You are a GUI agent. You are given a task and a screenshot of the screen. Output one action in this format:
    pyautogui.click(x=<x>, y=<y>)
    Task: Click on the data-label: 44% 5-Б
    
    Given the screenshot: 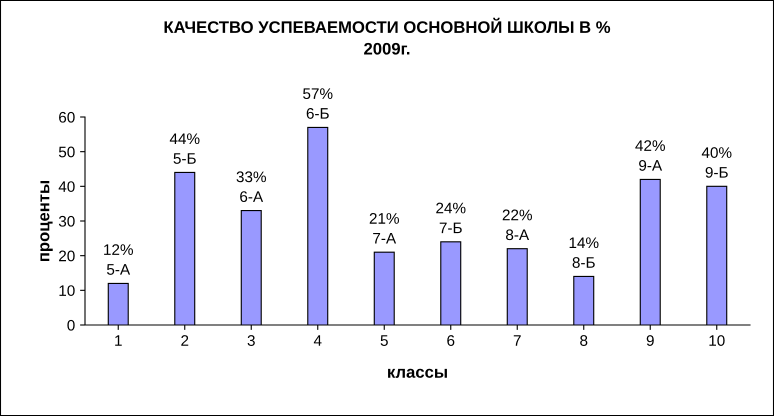 What is the action you would take?
    pyautogui.click(x=185, y=148)
    